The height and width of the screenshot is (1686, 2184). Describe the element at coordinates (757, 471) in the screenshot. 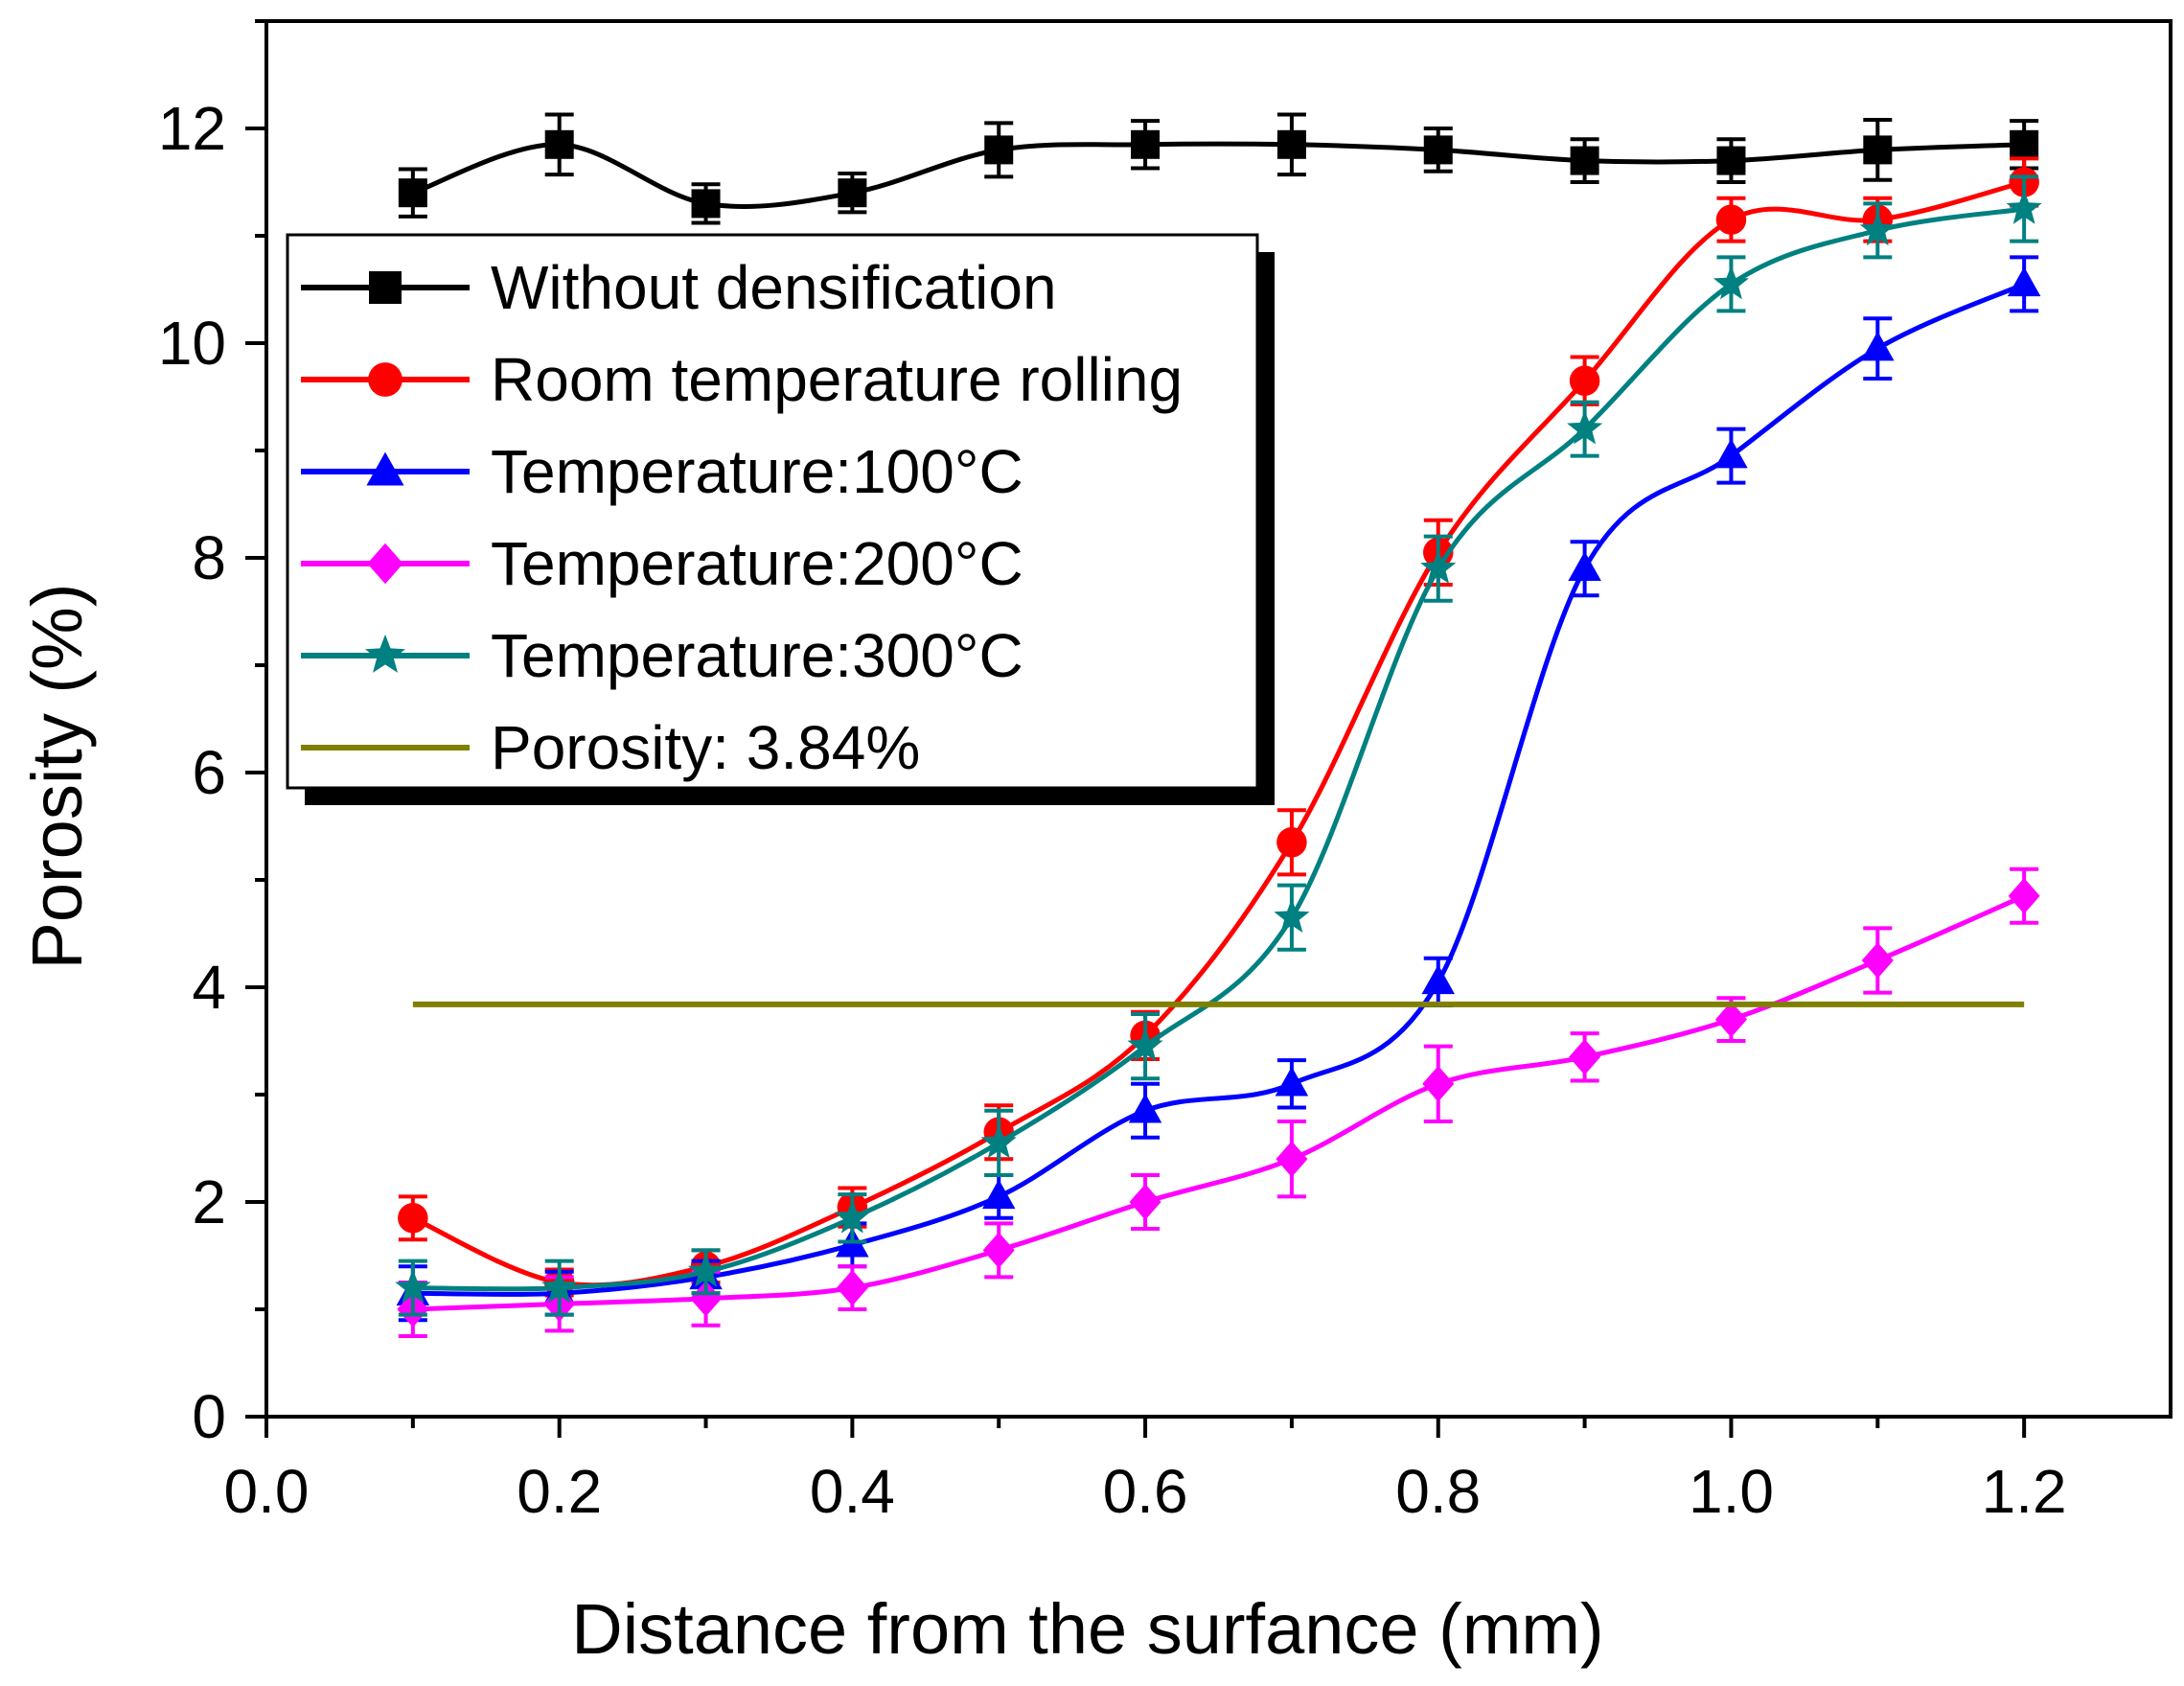

I see `legend-label: Temperature:100°C` at that location.